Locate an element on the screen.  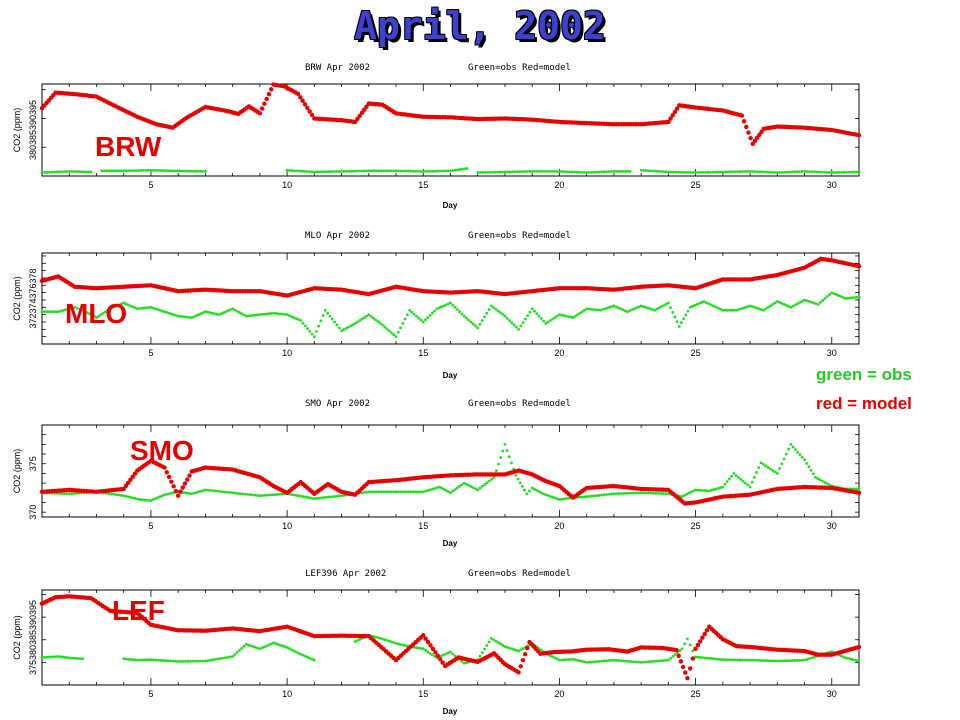
x-axis-label: Day is located at coordinates (450, 711).